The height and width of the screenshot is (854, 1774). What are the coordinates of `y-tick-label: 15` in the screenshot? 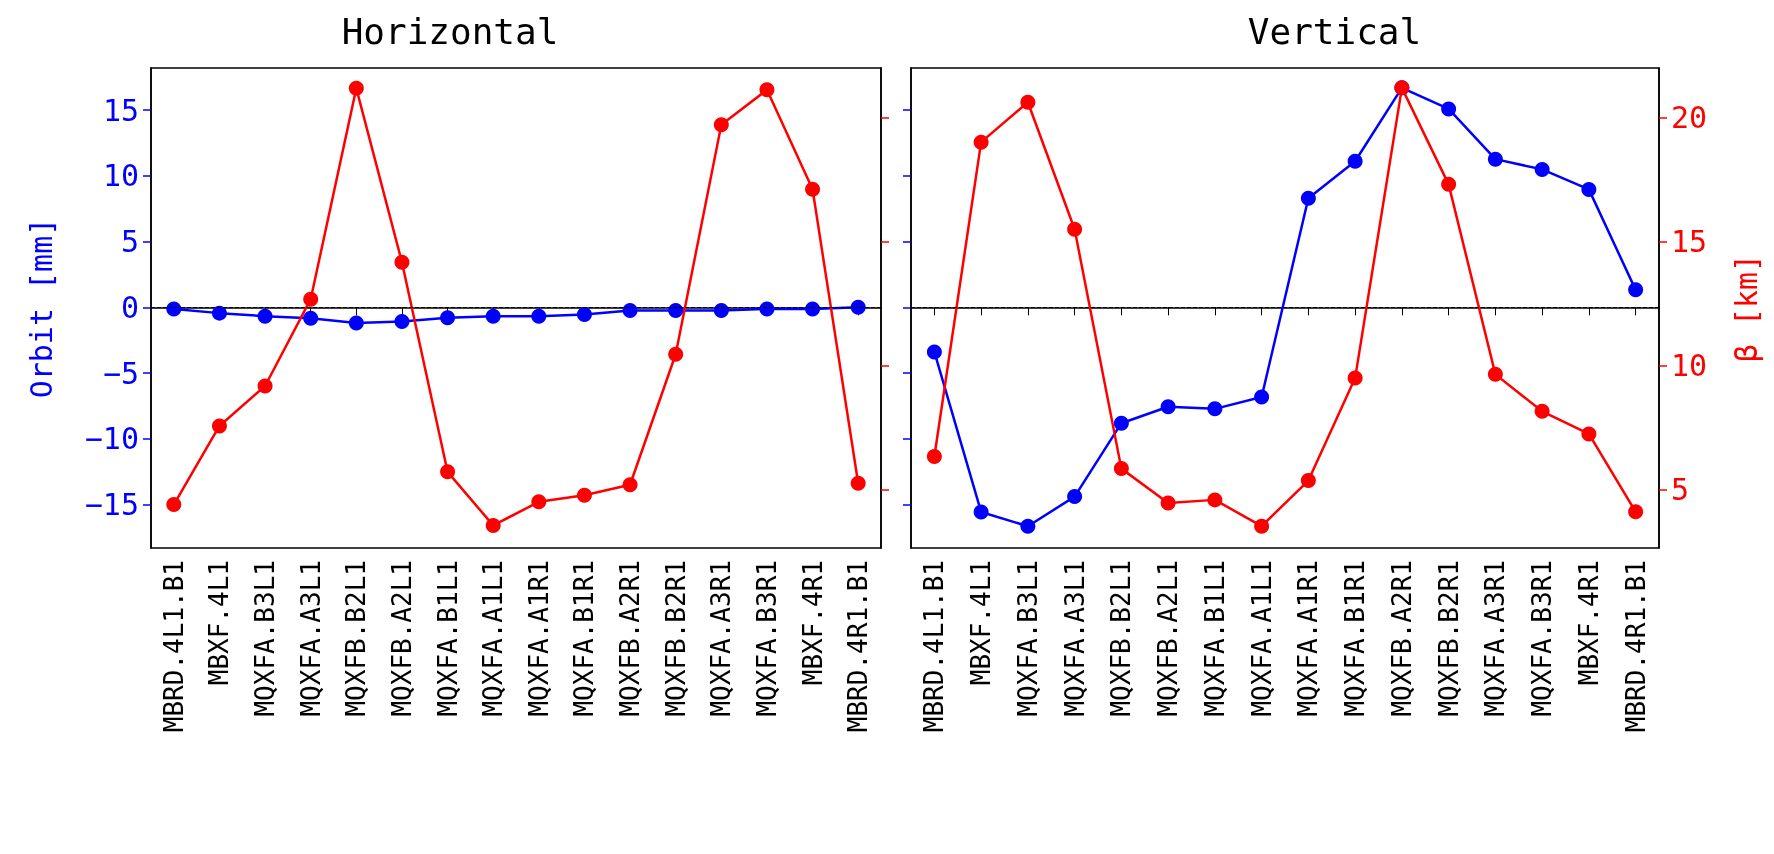 It's located at (120, 110).